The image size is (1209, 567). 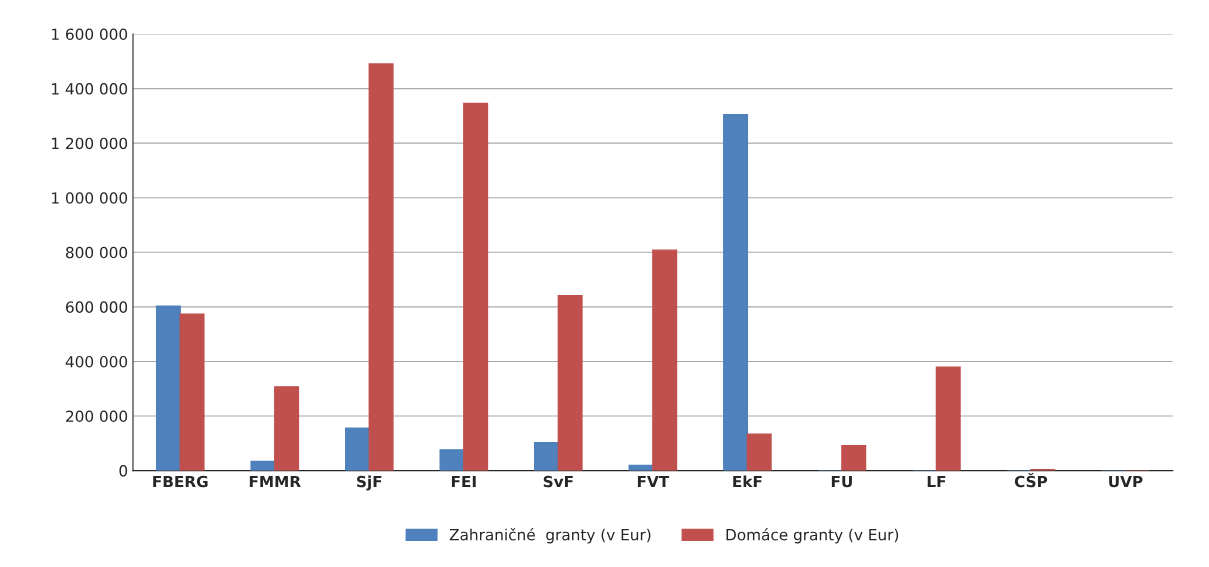 I want to click on y-tick-label: 1 000 000, so click(x=90, y=198).